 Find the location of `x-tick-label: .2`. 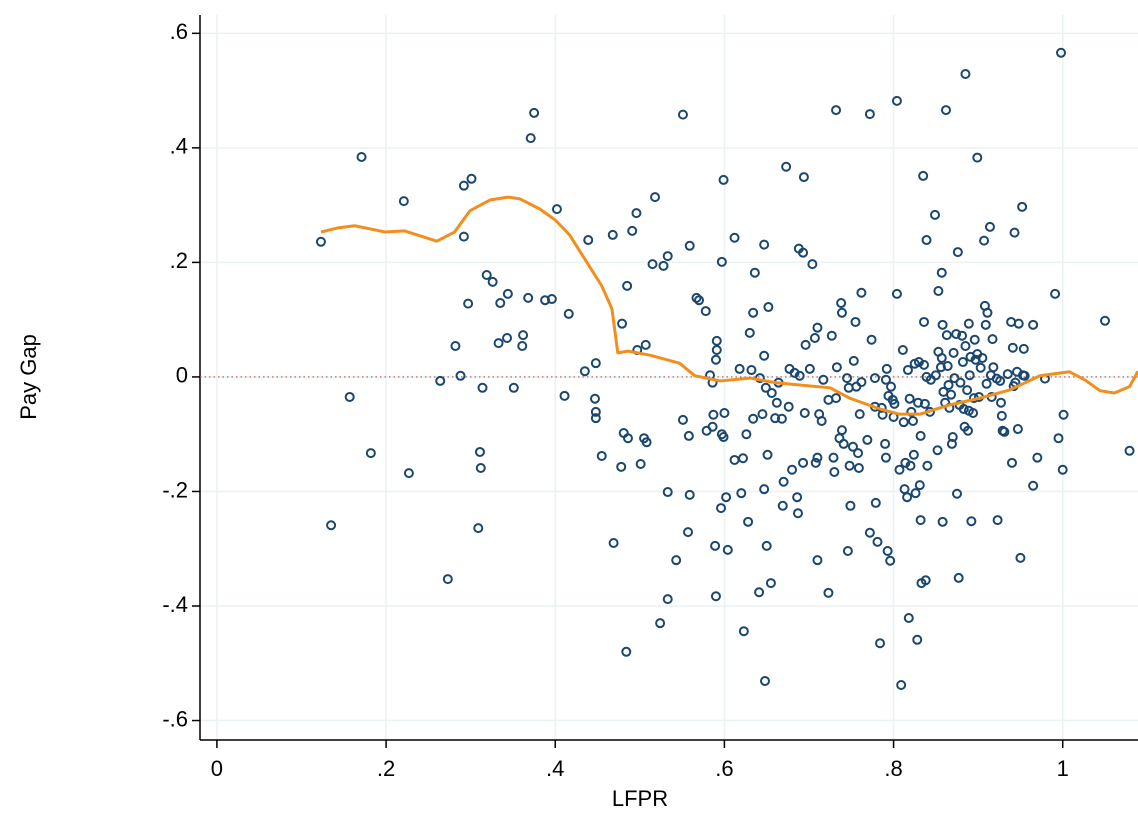

x-tick-label: .2 is located at coordinates (386, 768).